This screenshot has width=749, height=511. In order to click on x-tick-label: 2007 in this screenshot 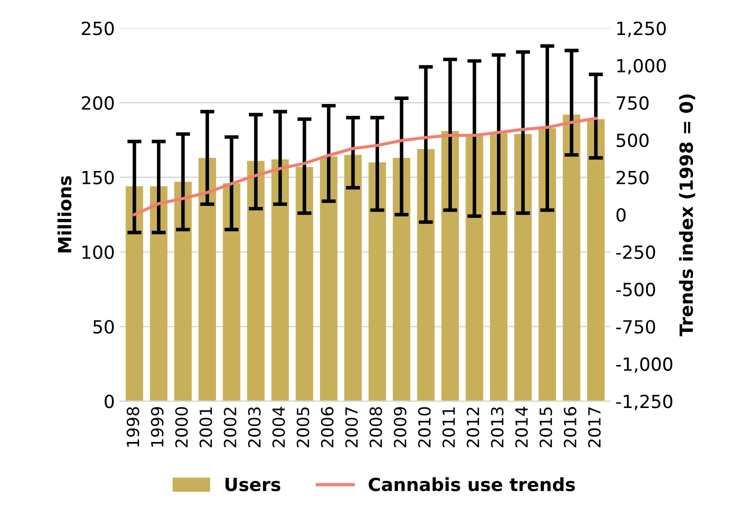, I will do `click(351, 427)`.